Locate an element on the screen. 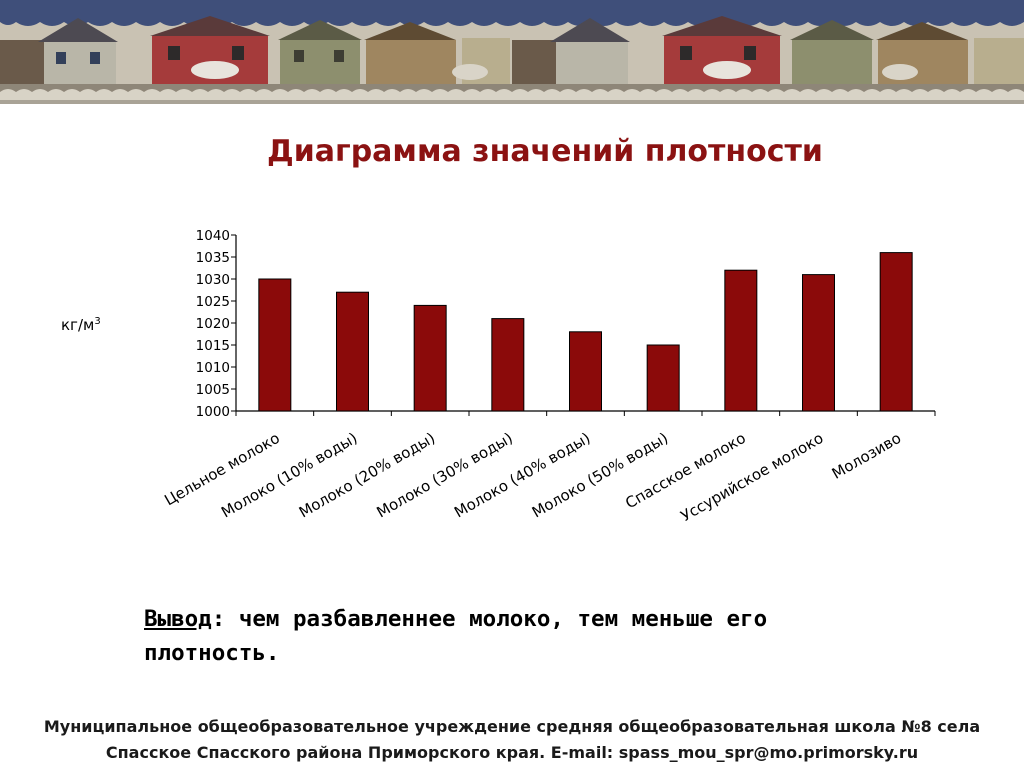 This screenshot has width=1024, height=768. x-tick-label: Молоко (20% воды) is located at coordinates (367, 475).